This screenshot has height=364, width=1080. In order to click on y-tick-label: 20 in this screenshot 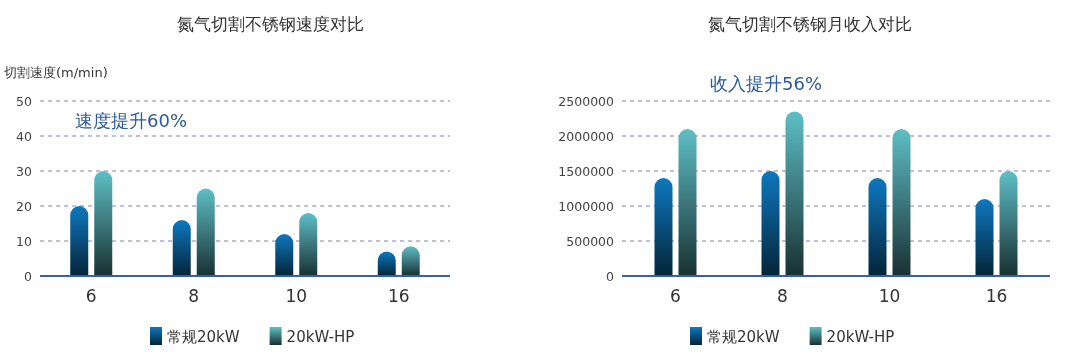, I will do `click(24, 206)`.